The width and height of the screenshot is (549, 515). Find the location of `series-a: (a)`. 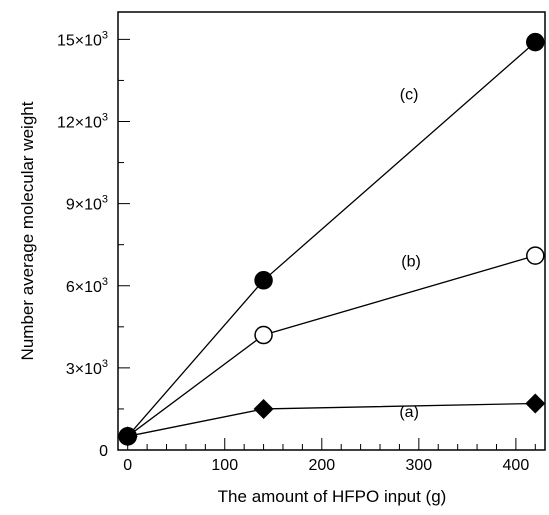

series-a: (a) is located at coordinates (331, 420).